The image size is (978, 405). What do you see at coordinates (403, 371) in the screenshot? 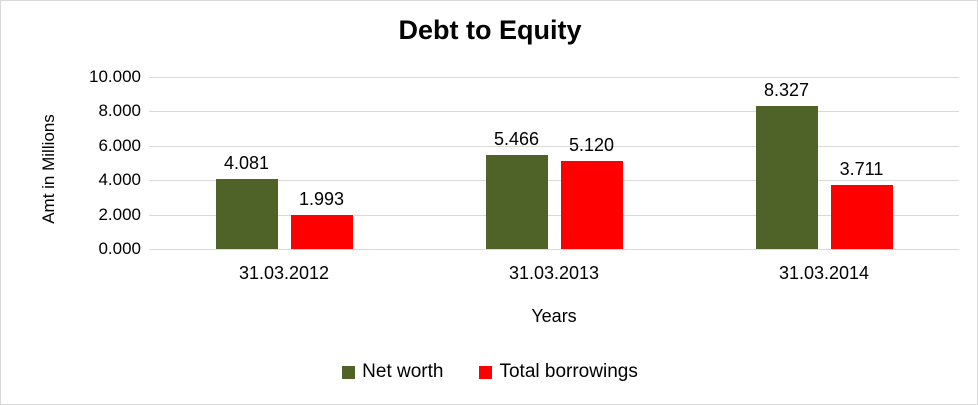
I see `legend-label: Net worth` at bounding box center [403, 371].